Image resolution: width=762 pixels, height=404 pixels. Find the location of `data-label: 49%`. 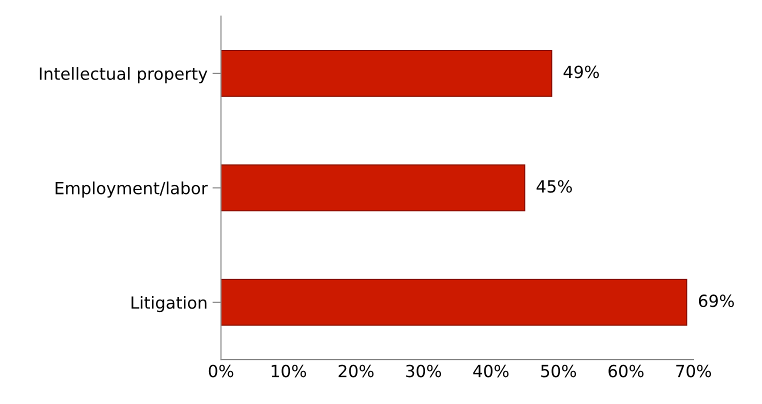

data-label: 49% is located at coordinates (581, 72).